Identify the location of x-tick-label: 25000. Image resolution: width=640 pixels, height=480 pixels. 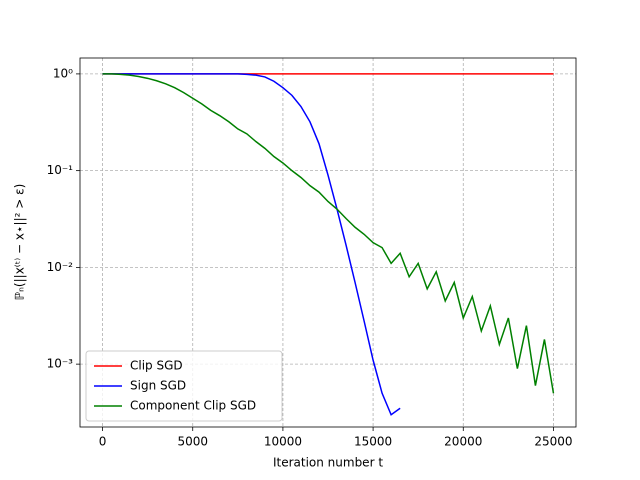
(553, 442).